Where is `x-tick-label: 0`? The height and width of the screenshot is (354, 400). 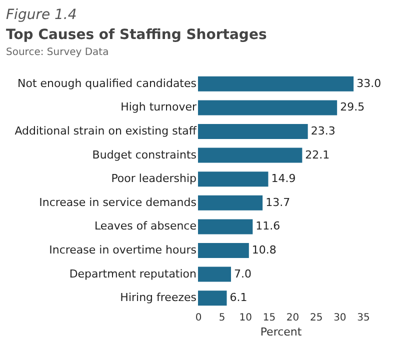
x-tick-label: 0 is located at coordinates (198, 318).